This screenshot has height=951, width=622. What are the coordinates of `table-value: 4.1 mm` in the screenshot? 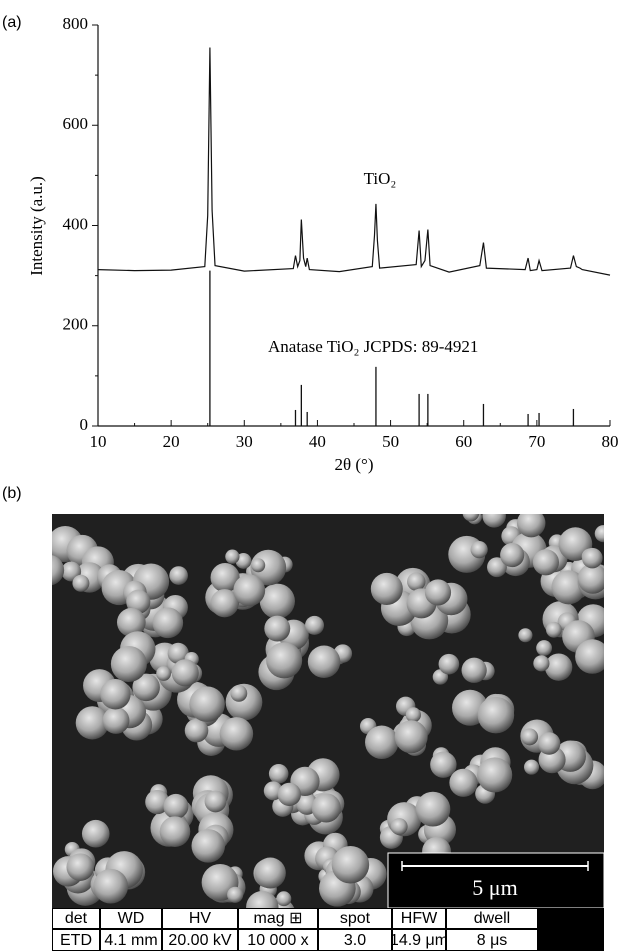 It's located at (130, 940).